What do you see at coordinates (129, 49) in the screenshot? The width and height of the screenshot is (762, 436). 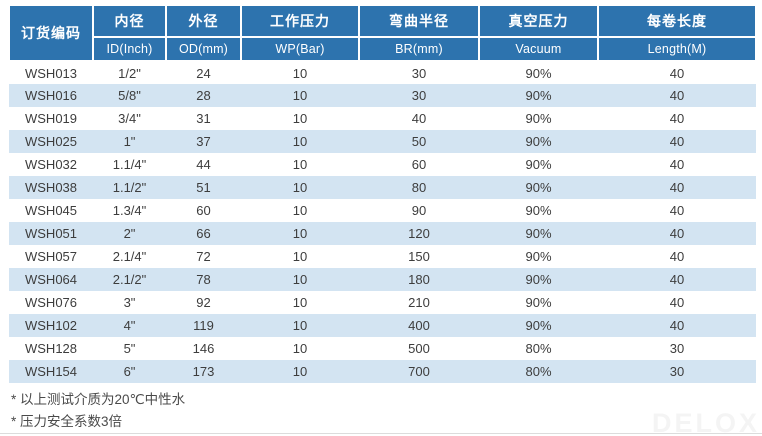 I see `header-inner-diameter-en: ID(Inch)` at bounding box center [129, 49].